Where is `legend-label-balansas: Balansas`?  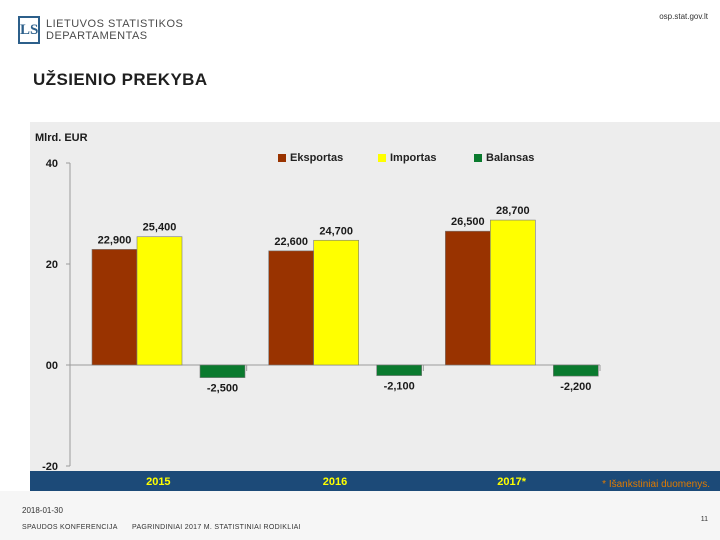
legend-label-balansas: Balansas is located at coordinates (510, 158).